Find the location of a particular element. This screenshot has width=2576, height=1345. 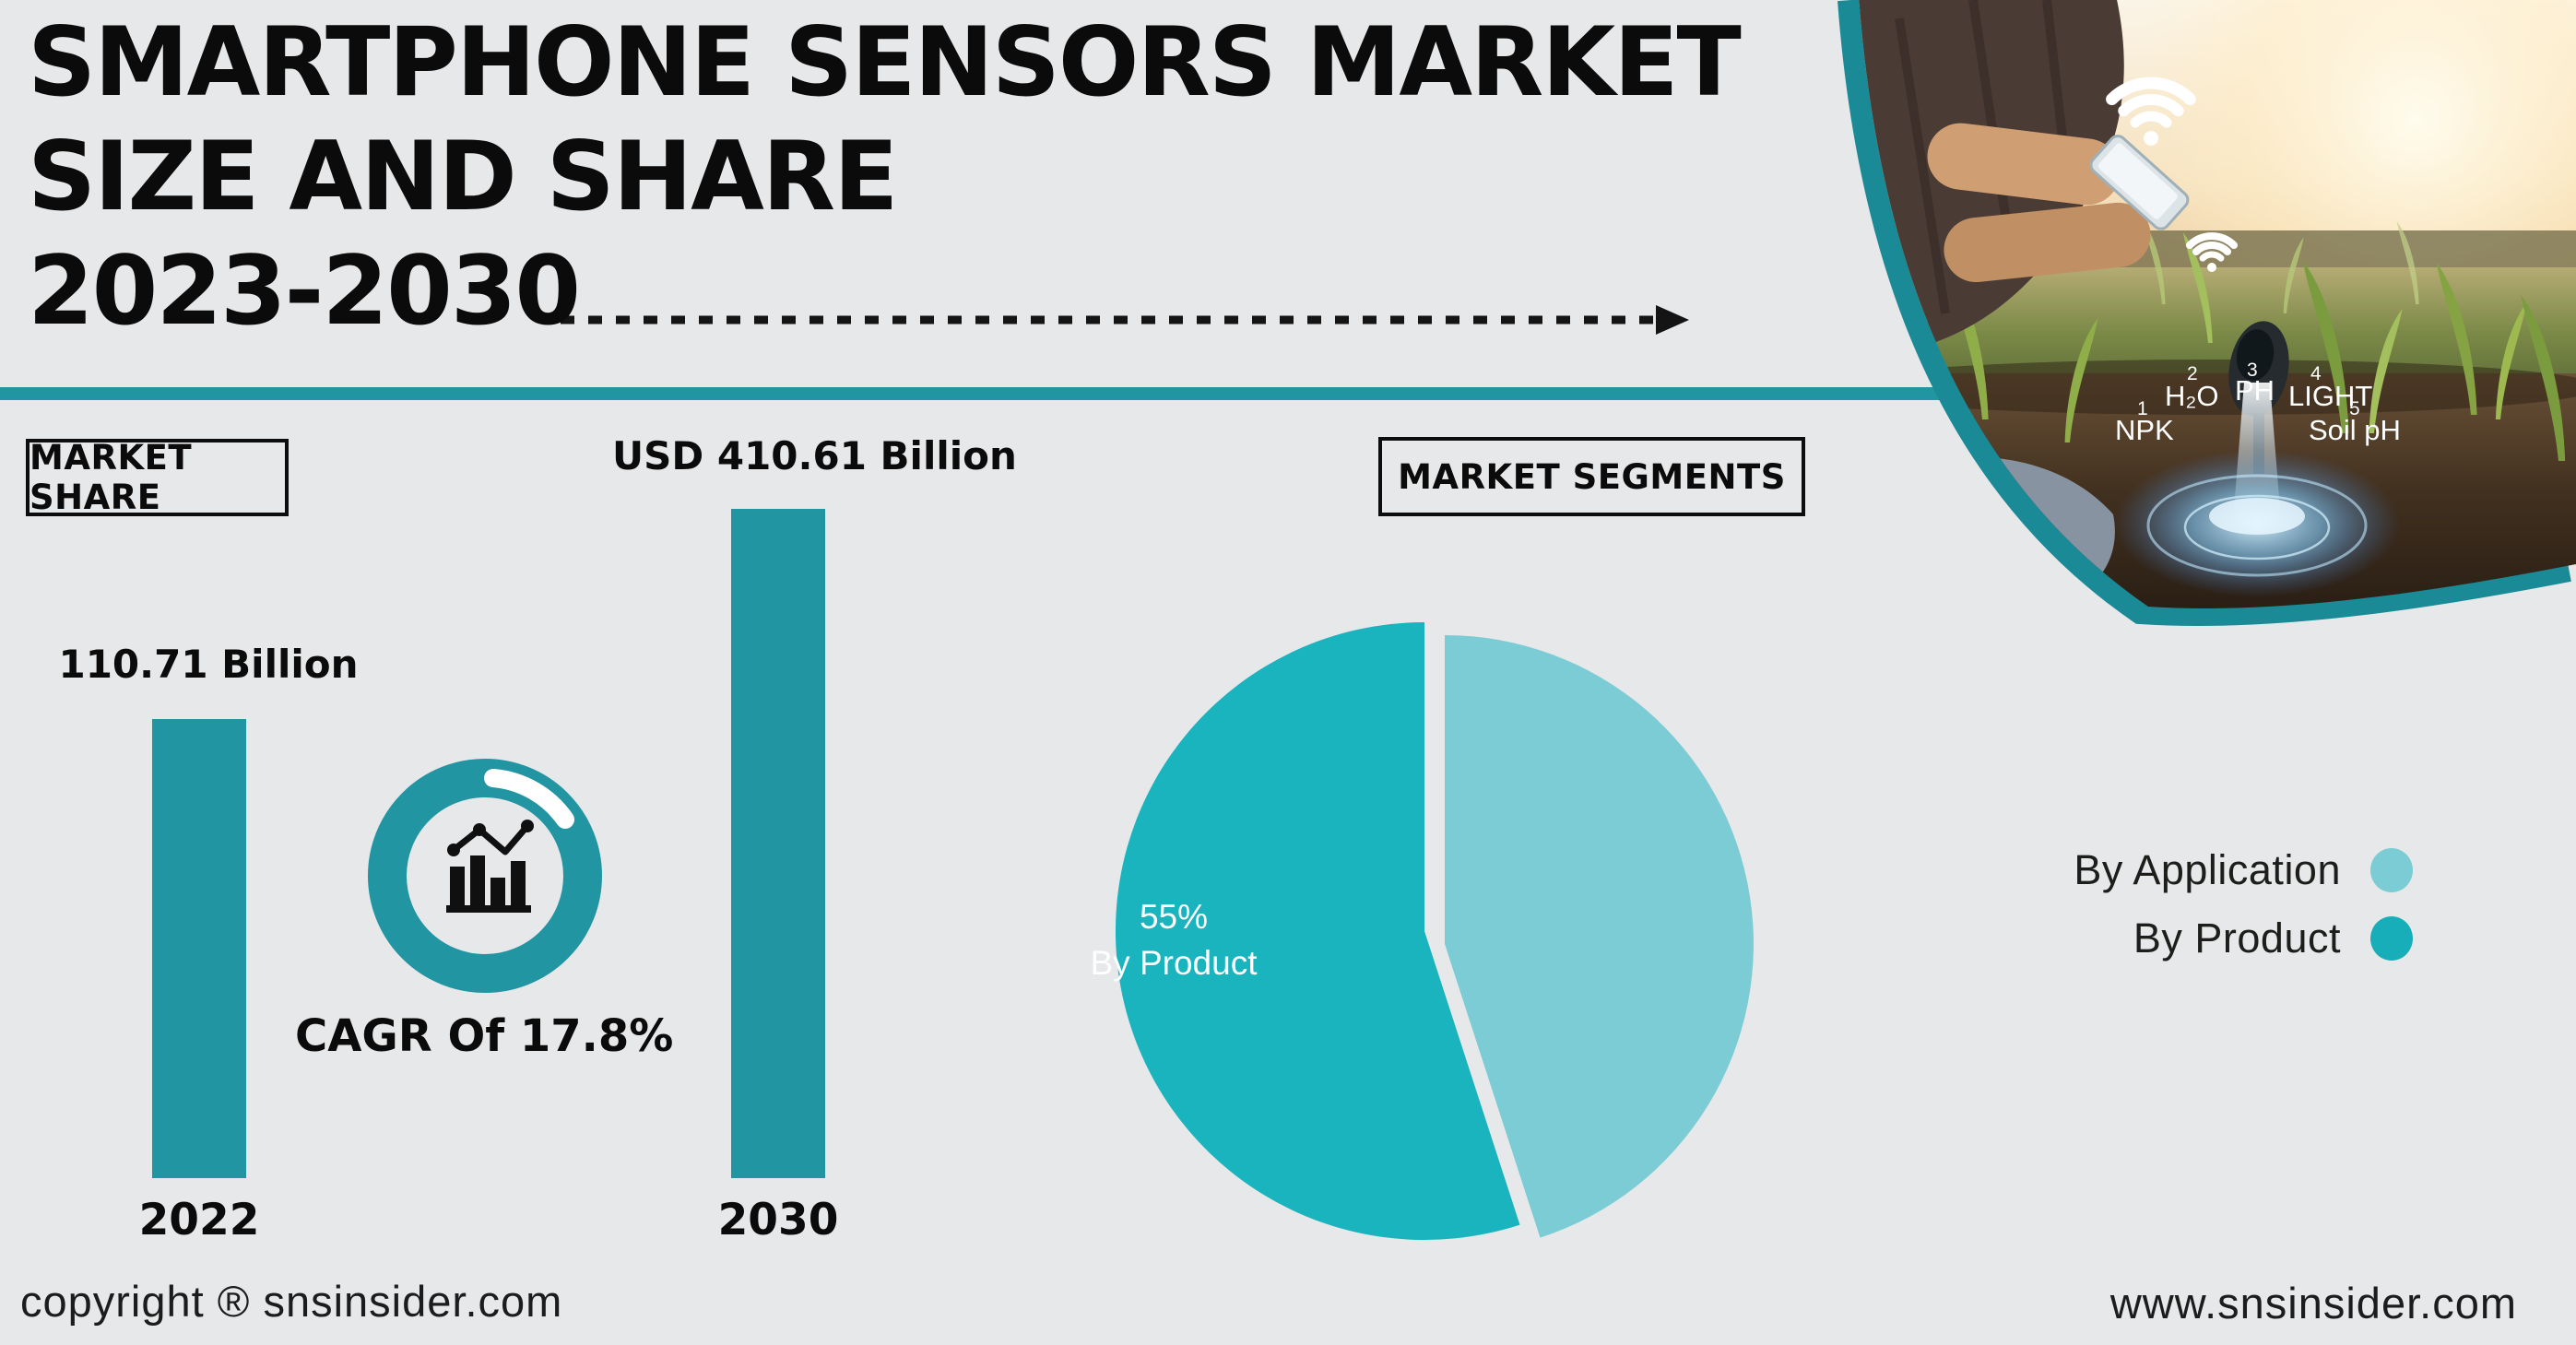

value-label-2022: 110.71 Billion is located at coordinates (208, 664).